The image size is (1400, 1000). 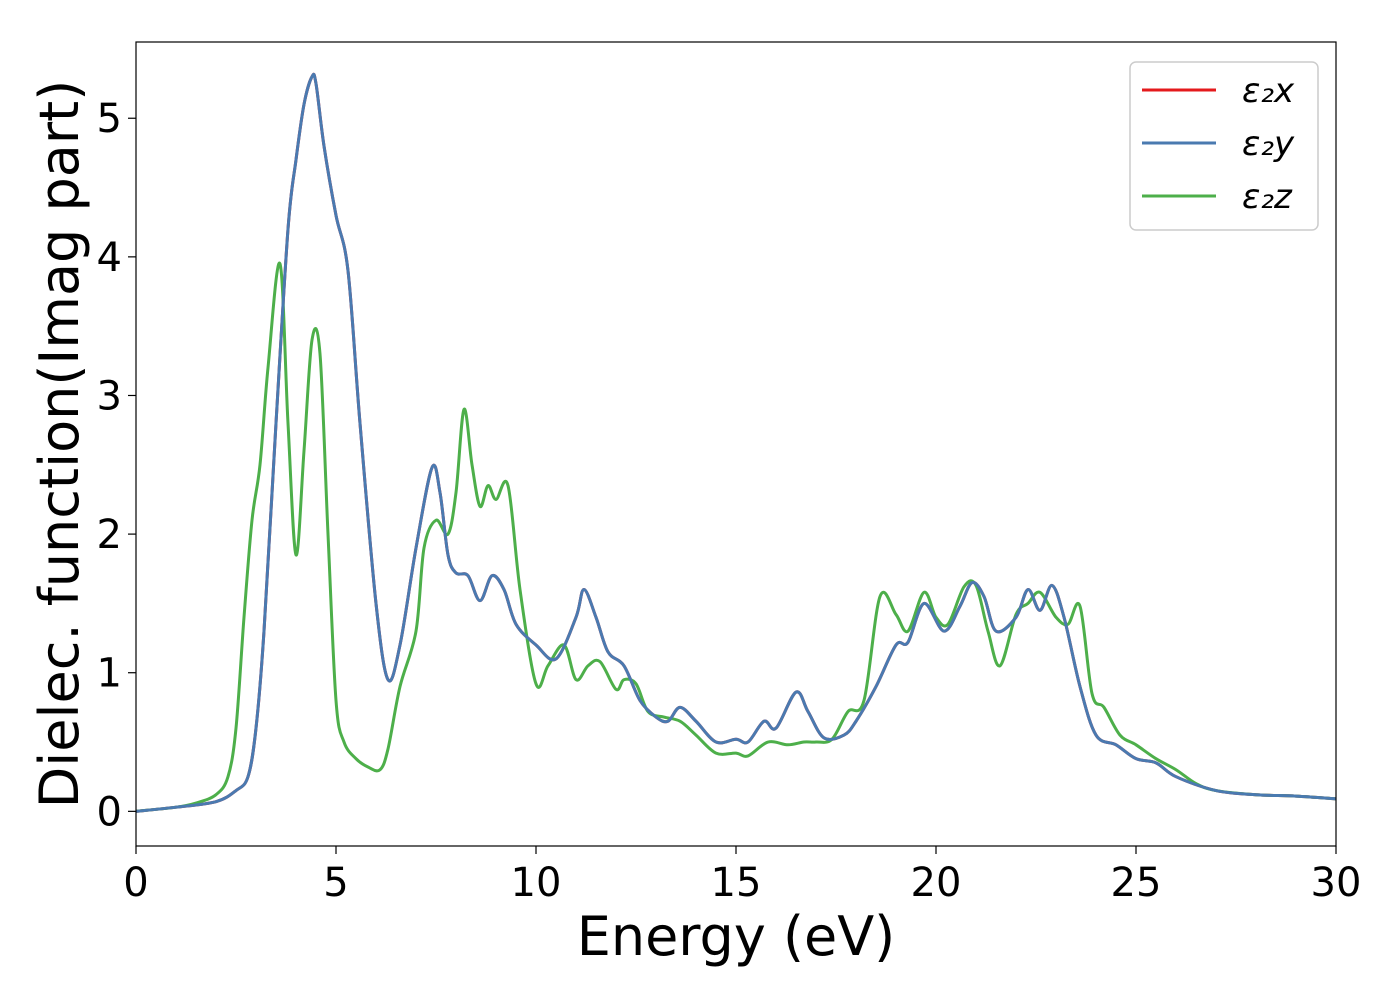 I want to click on legend: ε₂x ε₂y ε₂z, so click(x=1224, y=146).